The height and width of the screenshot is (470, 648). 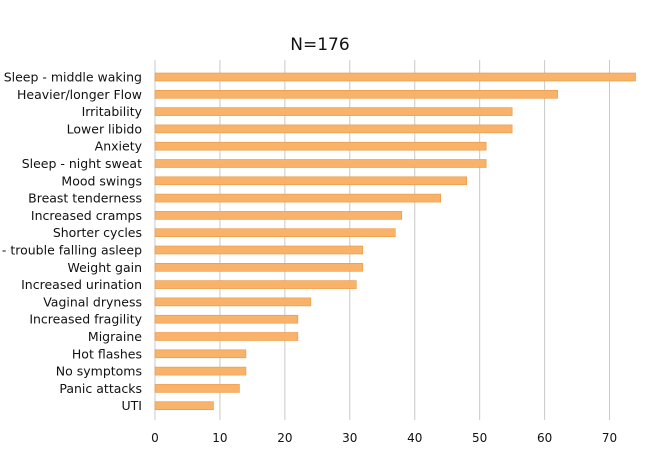 I want to click on category-label: Anxiety, so click(x=119, y=146).